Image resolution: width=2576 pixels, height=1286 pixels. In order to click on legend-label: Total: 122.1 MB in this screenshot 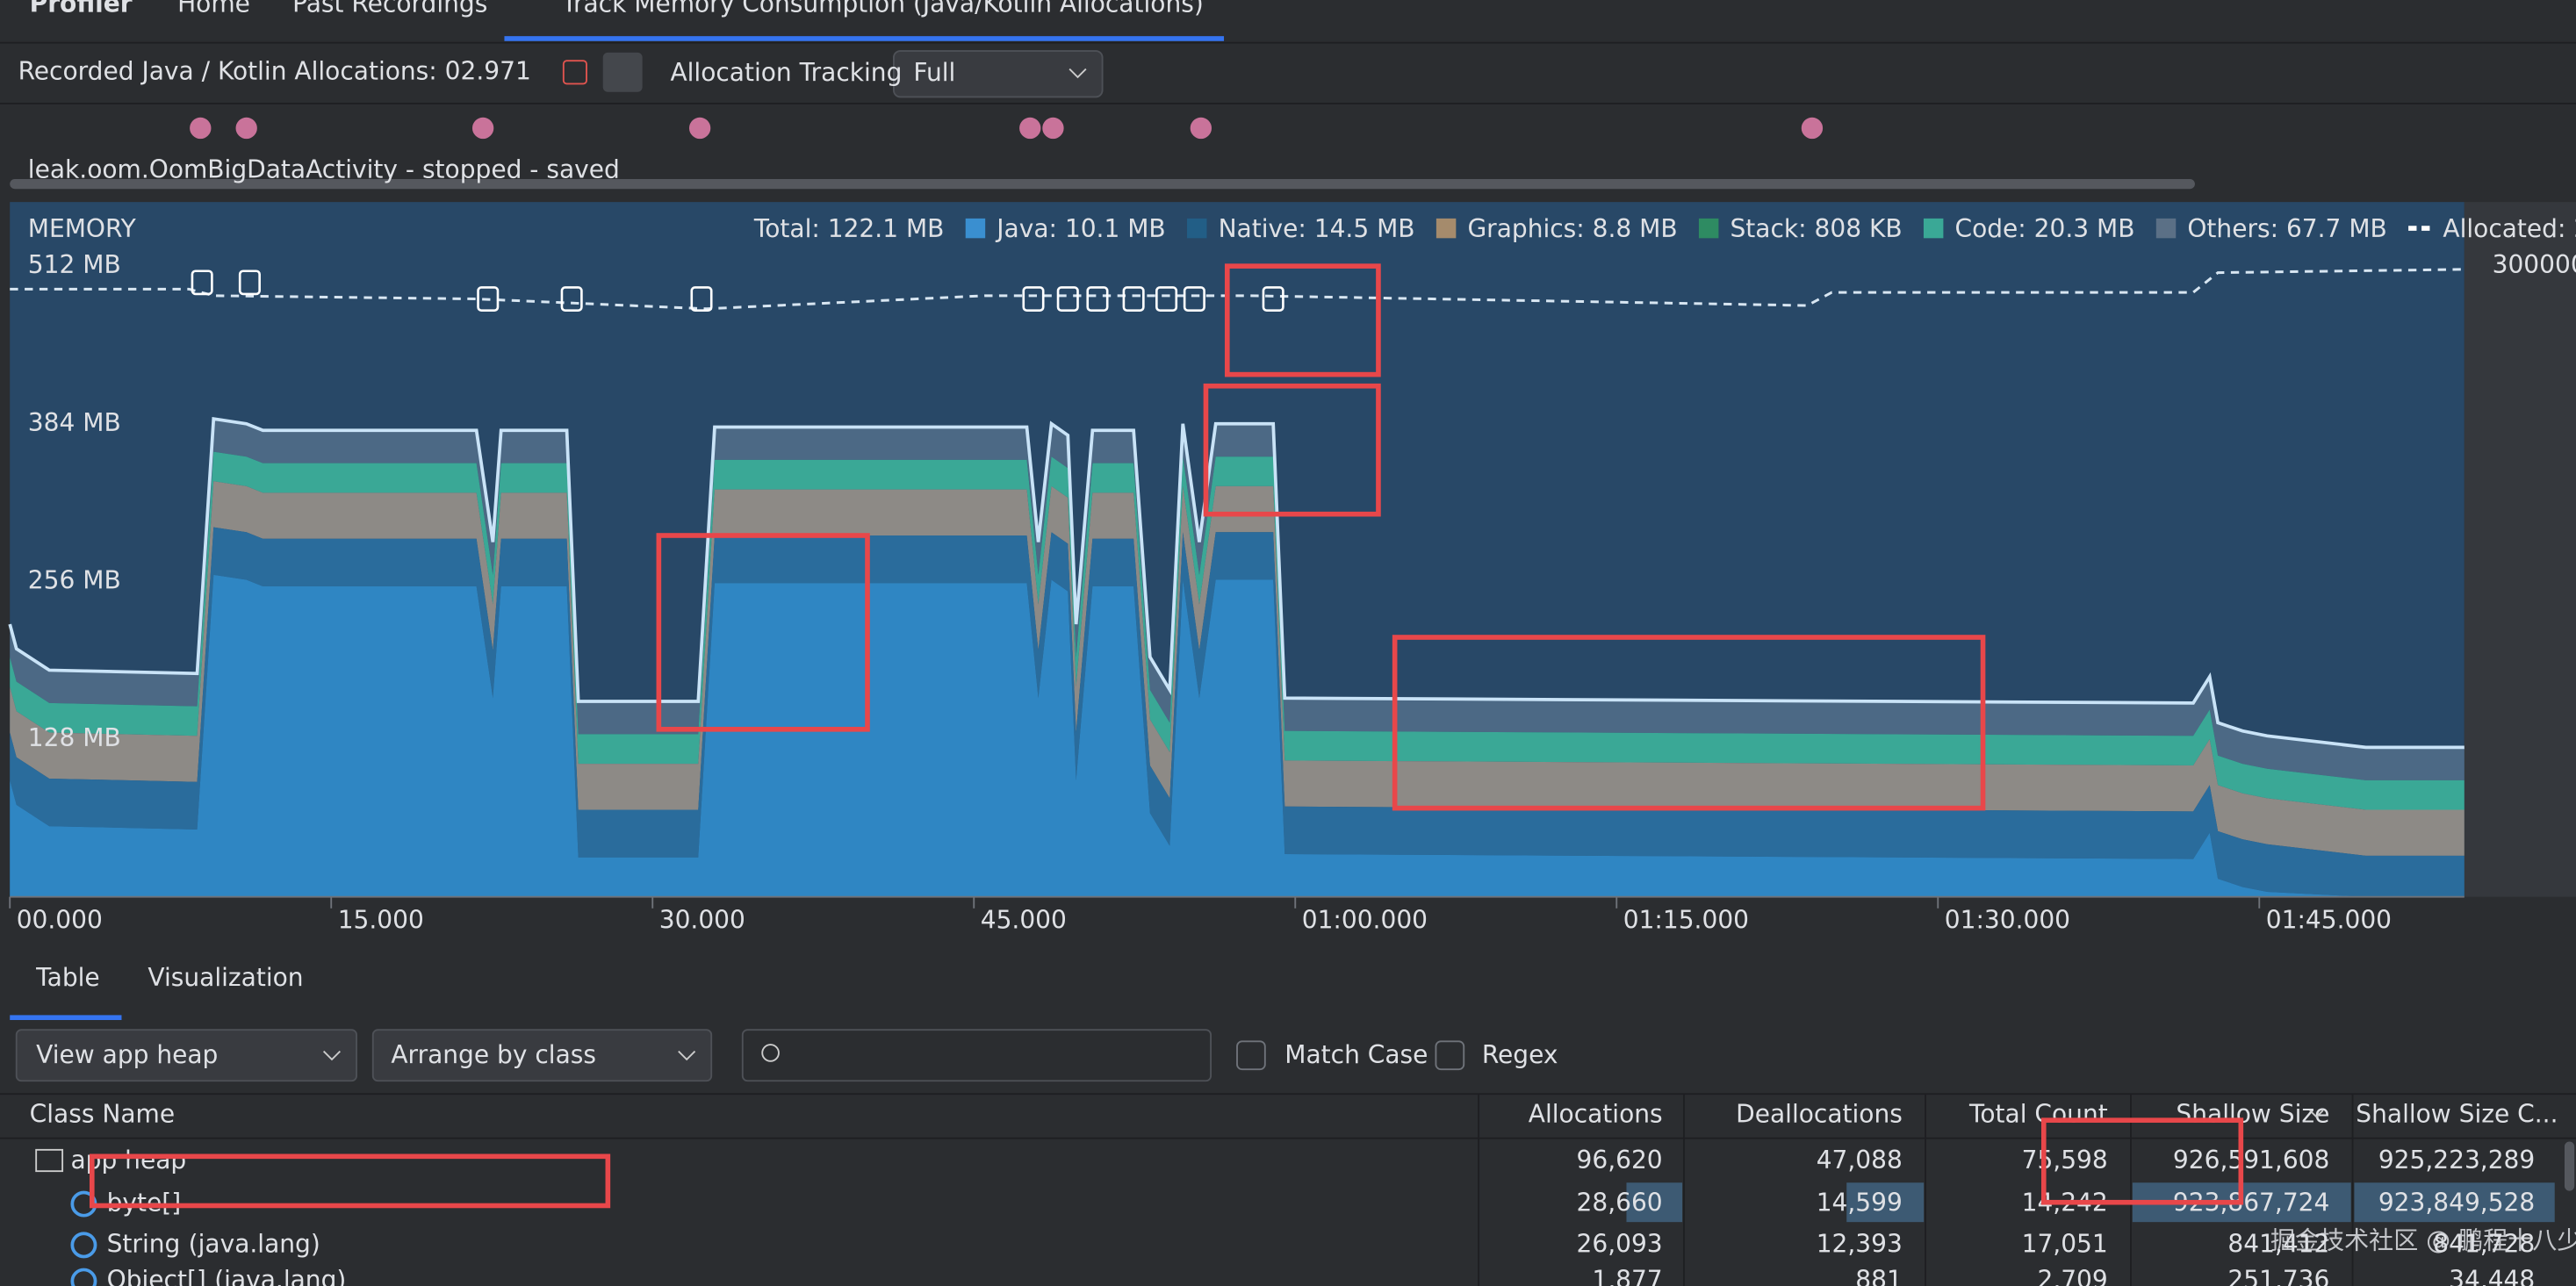, I will do `click(849, 228)`.